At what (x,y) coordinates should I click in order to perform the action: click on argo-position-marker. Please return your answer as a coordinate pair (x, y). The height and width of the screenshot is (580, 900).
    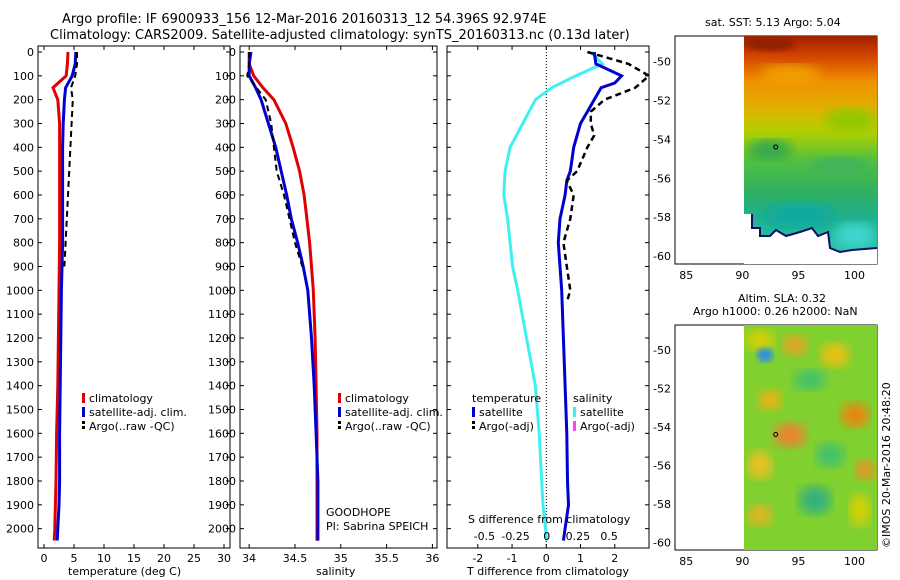
    Looking at the image, I should click on (776, 435).